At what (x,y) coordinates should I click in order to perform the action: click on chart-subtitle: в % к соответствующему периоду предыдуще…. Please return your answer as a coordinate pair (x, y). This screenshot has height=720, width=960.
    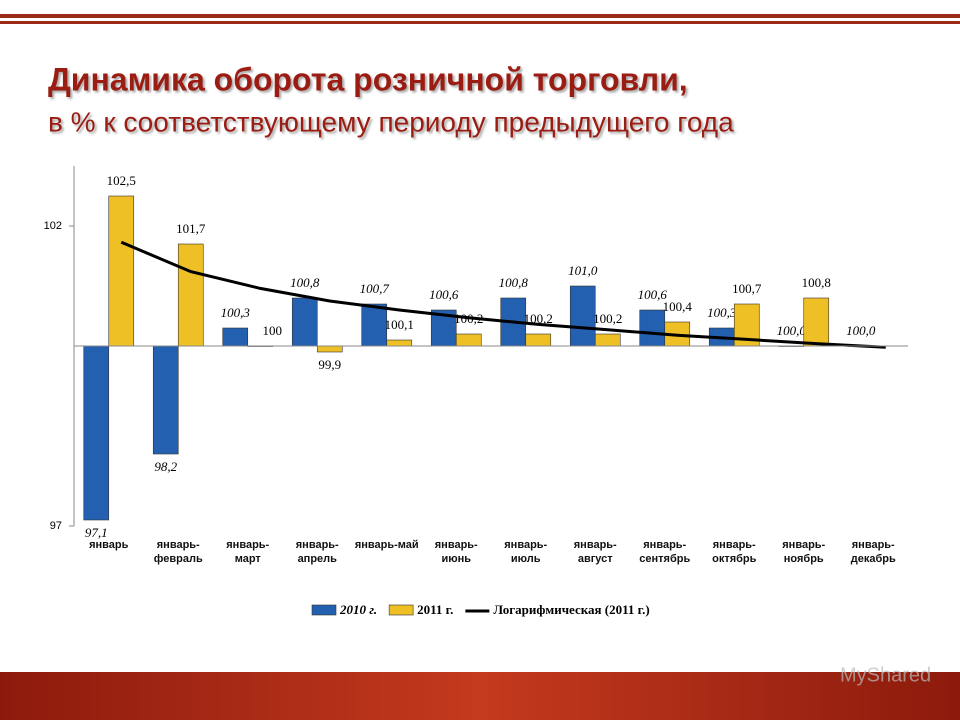
    Looking at the image, I should click on (391, 121).